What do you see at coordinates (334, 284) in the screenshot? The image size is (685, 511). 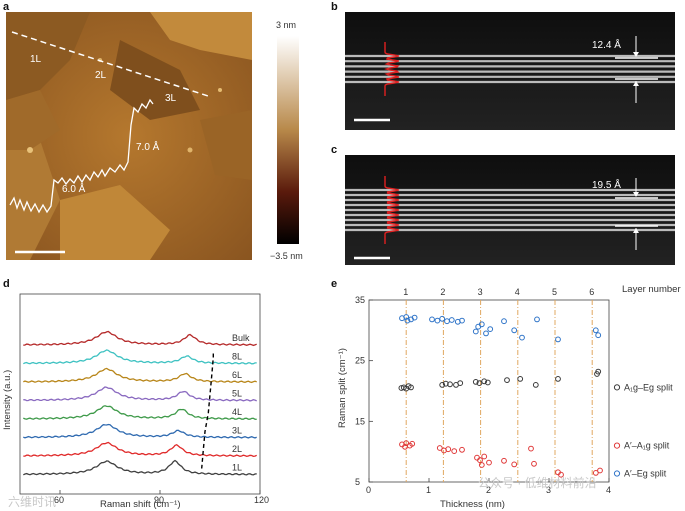 I see `panel-label-e: e` at bounding box center [334, 284].